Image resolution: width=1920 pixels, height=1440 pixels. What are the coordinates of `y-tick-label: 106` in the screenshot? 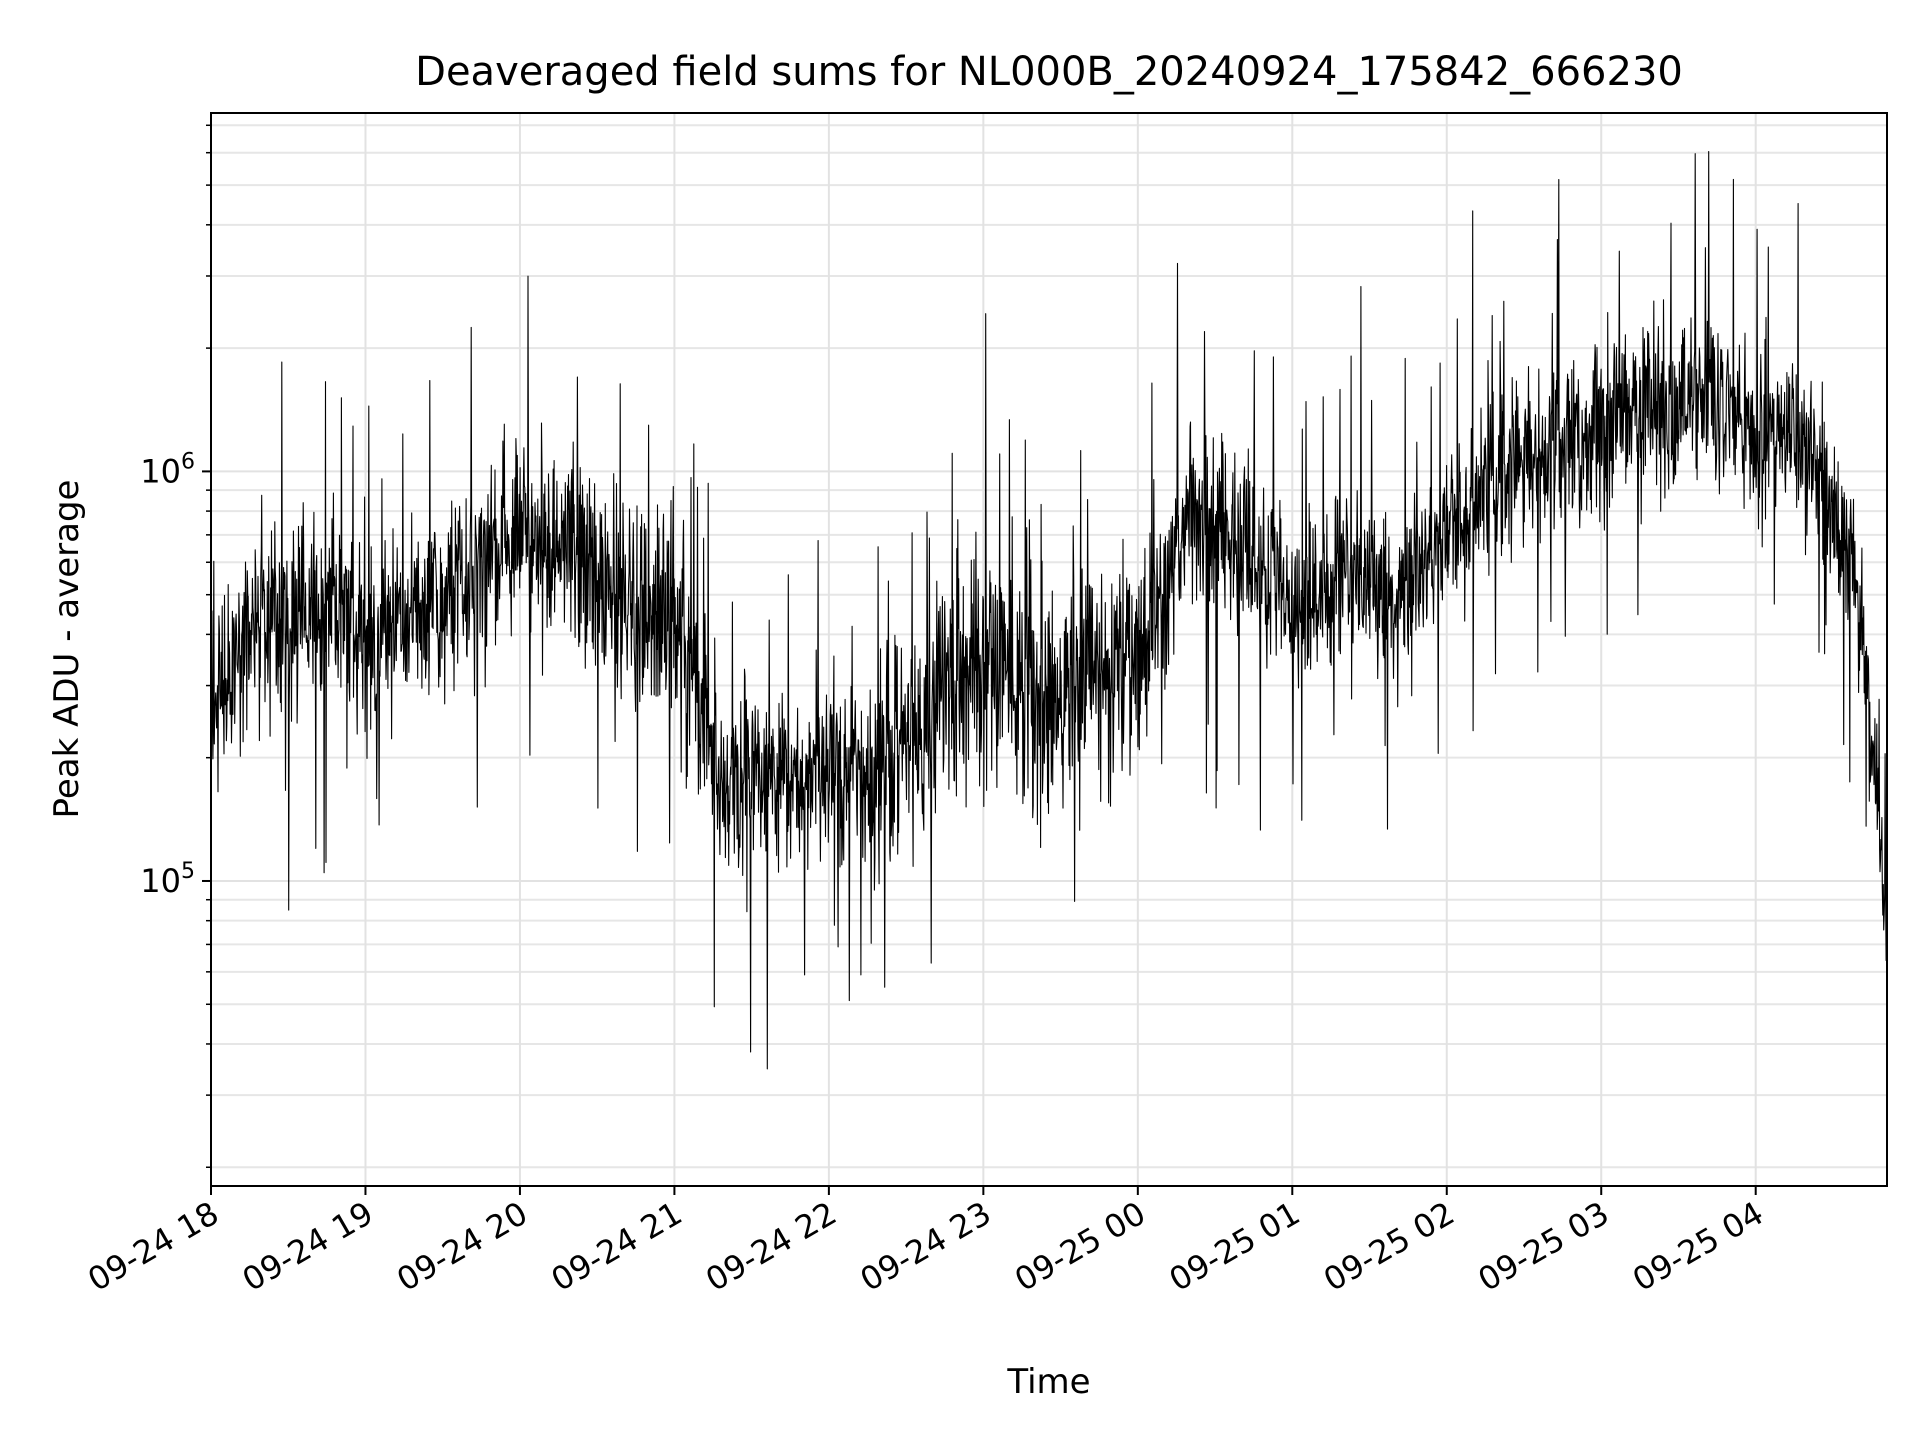 It's located at (167, 469).